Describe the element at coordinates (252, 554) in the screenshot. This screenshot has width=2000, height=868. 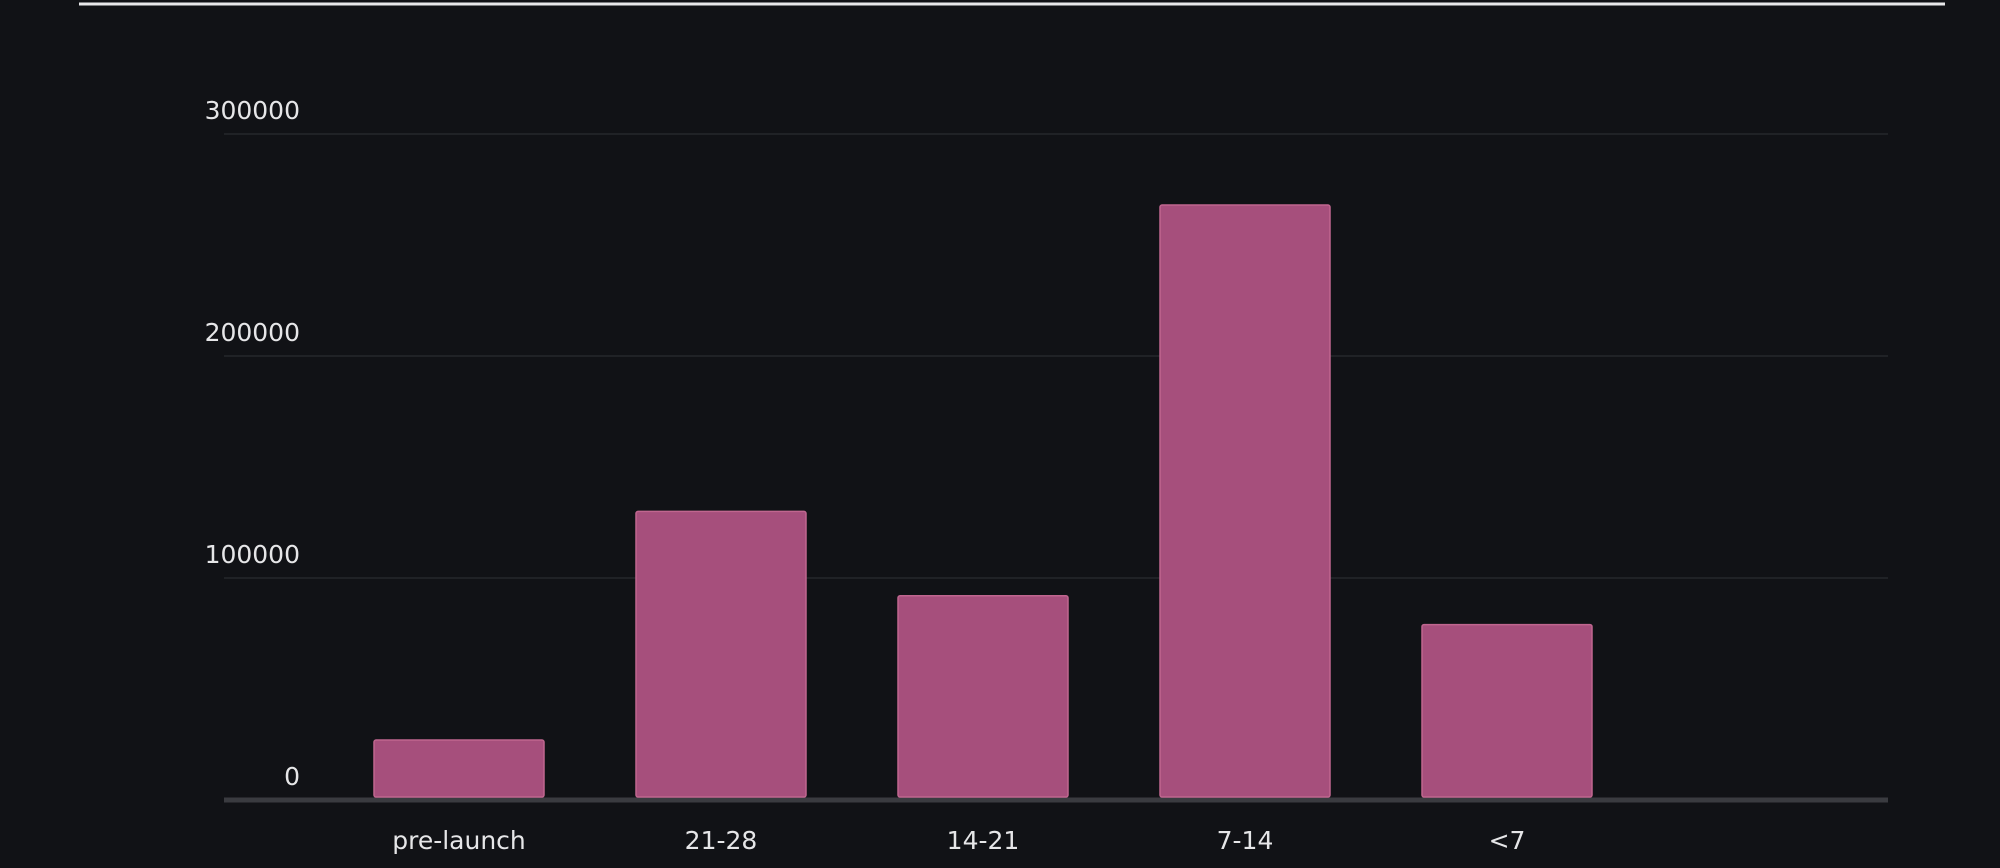
I see `y-tick-label: 100000` at that location.